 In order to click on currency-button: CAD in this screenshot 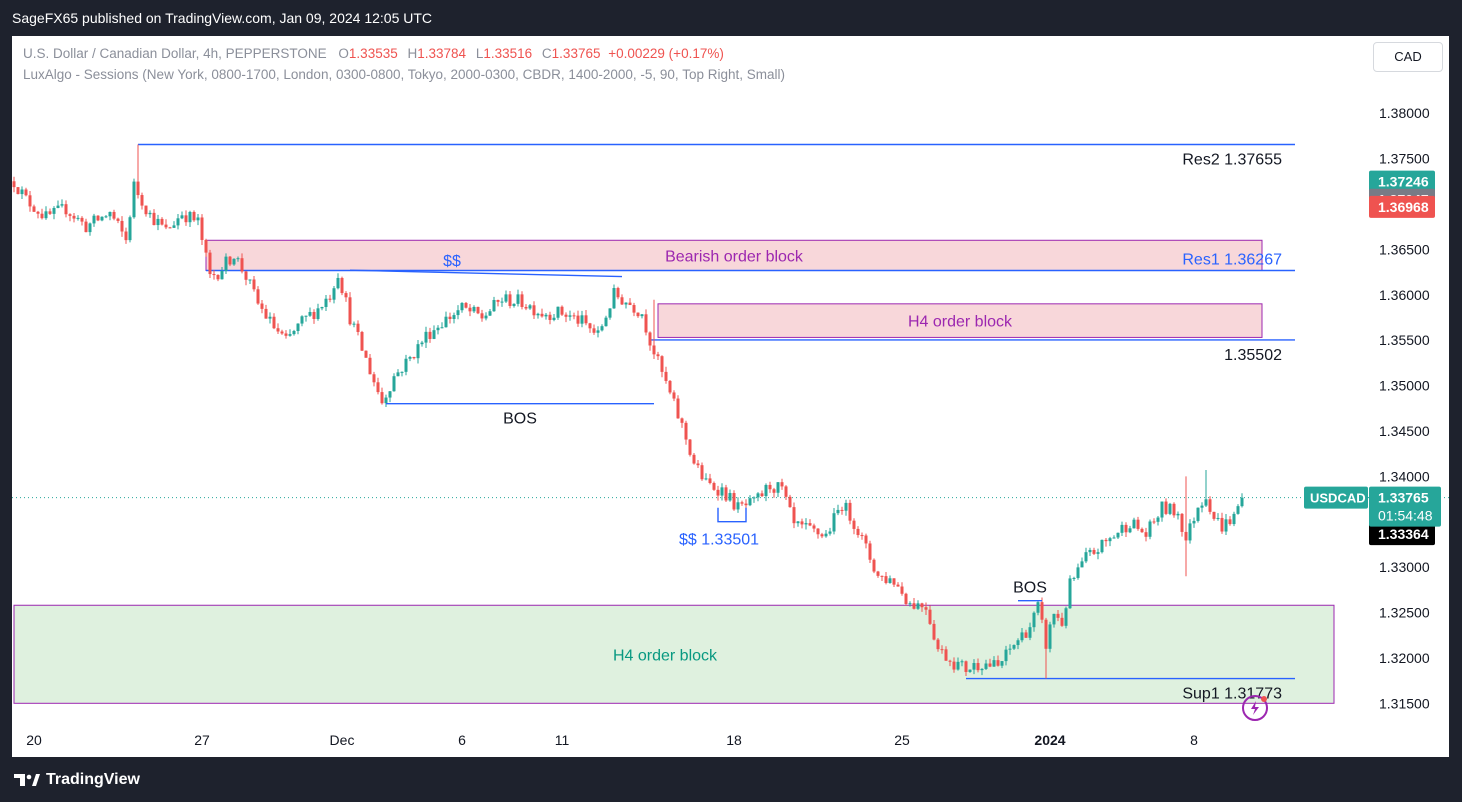, I will do `click(1408, 57)`.